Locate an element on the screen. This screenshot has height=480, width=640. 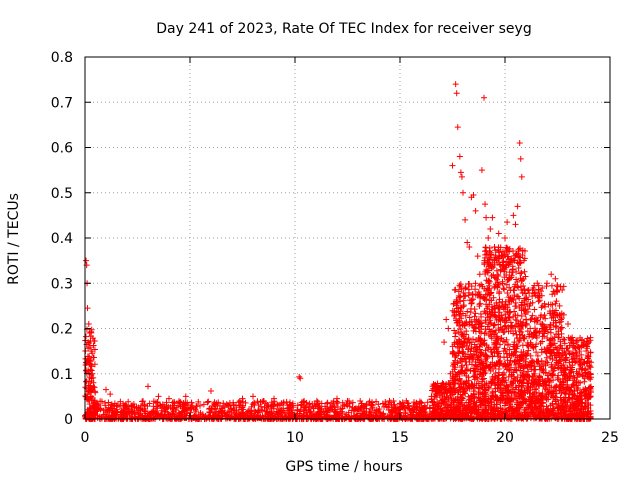
x-tick-label: 5 is located at coordinates (190, 438).